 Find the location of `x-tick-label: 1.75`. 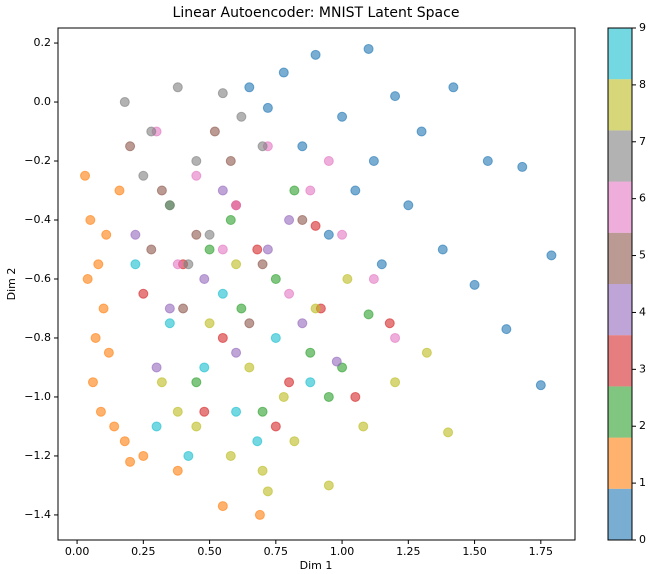

x-tick-label: 1.75 is located at coordinates (541, 551).